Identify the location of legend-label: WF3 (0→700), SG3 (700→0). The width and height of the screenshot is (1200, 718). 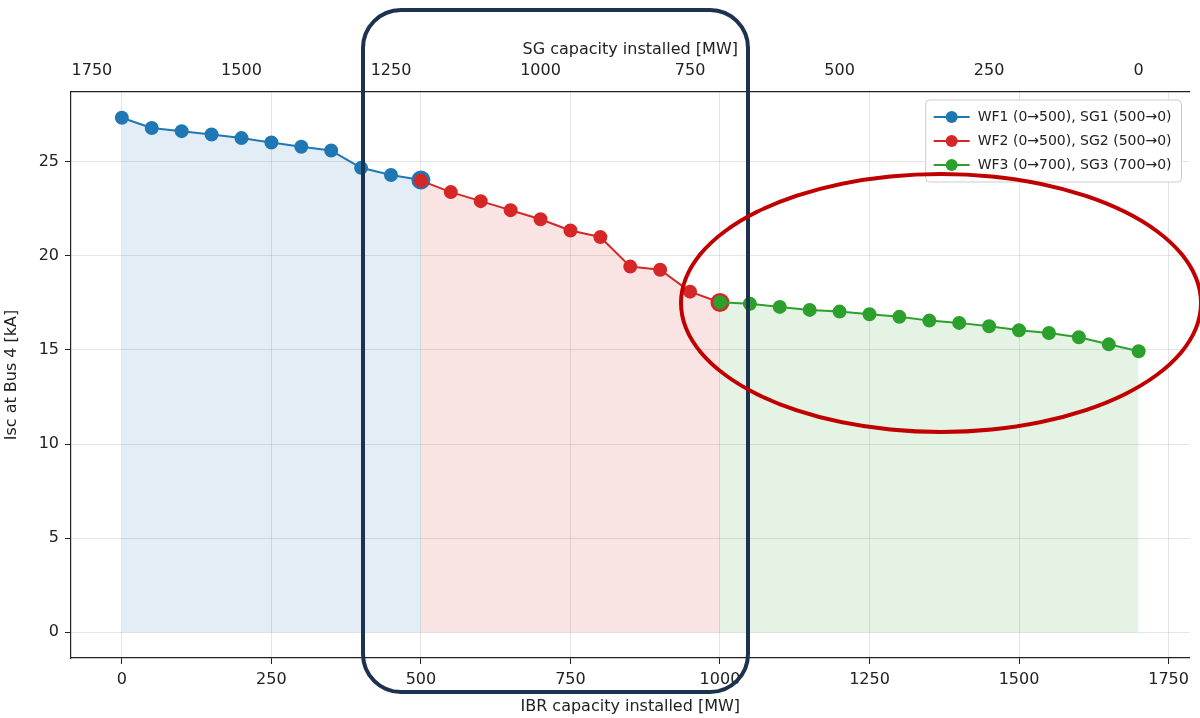
(1074, 163).